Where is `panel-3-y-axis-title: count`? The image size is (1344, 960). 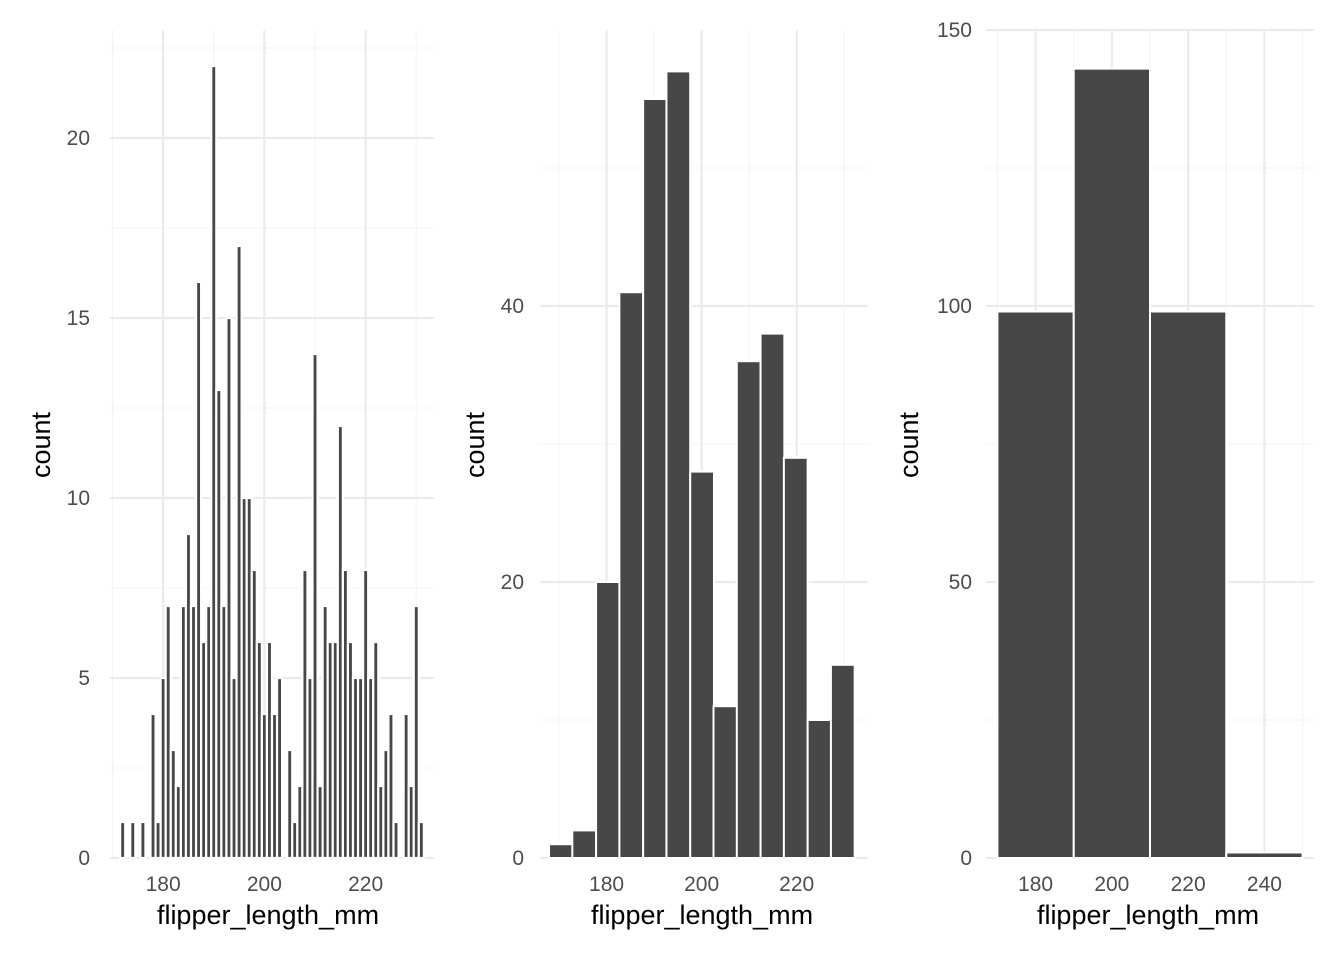
panel-3-y-axis-title: count is located at coordinates (909, 444).